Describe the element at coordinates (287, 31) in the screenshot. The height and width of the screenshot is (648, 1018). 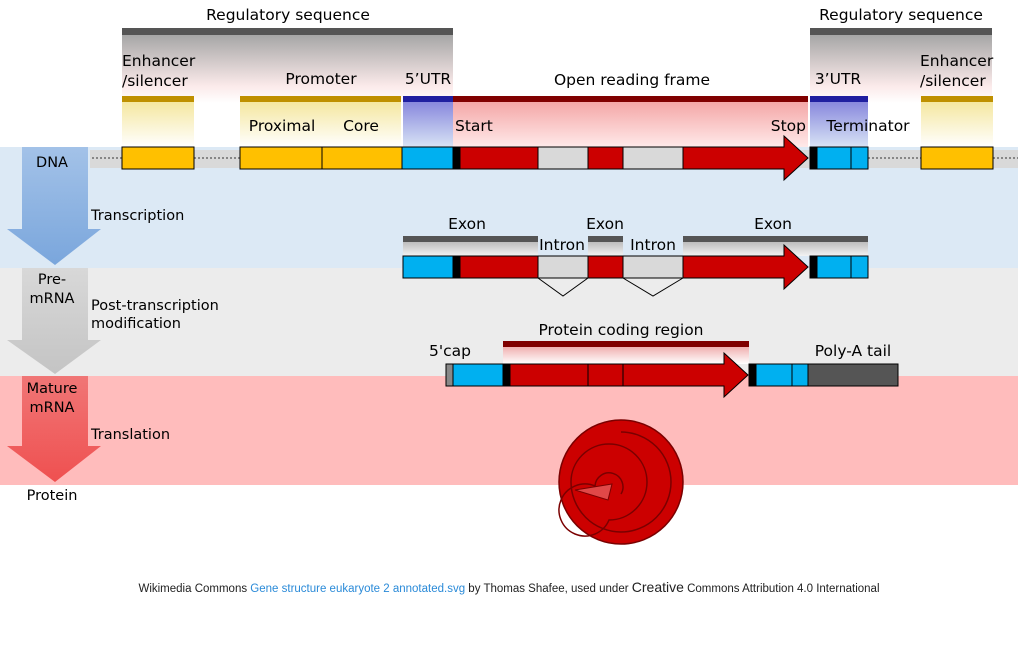
I see `regulatory-sequence-left-bar` at that location.